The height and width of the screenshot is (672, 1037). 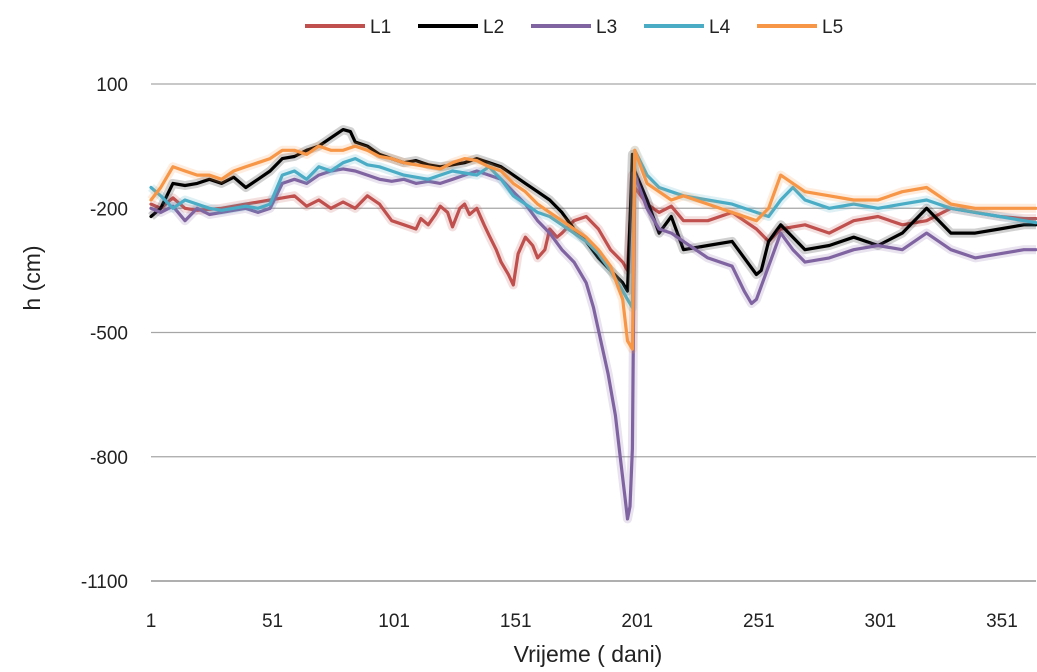 What do you see at coordinates (881, 621) in the screenshot?
I see `x-tick-label: 301` at bounding box center [881, 621].